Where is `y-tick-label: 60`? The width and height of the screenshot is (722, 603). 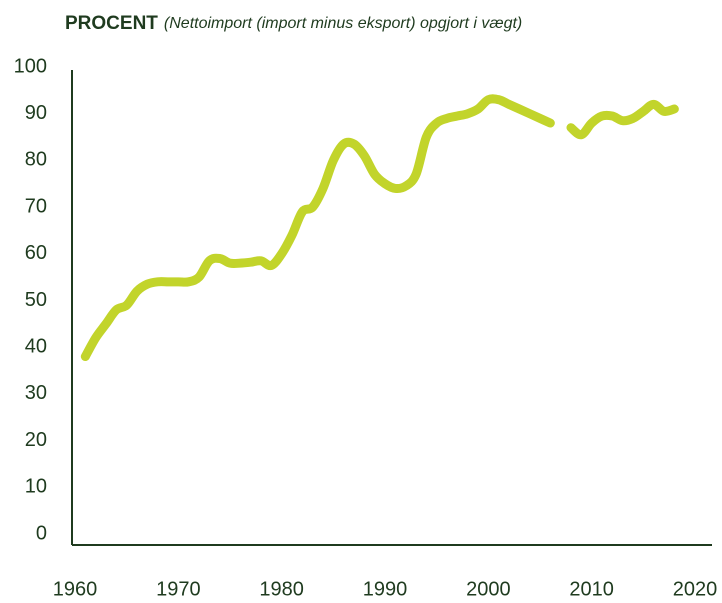 y-tick-label: 60 is located at coordinates (36, 253).